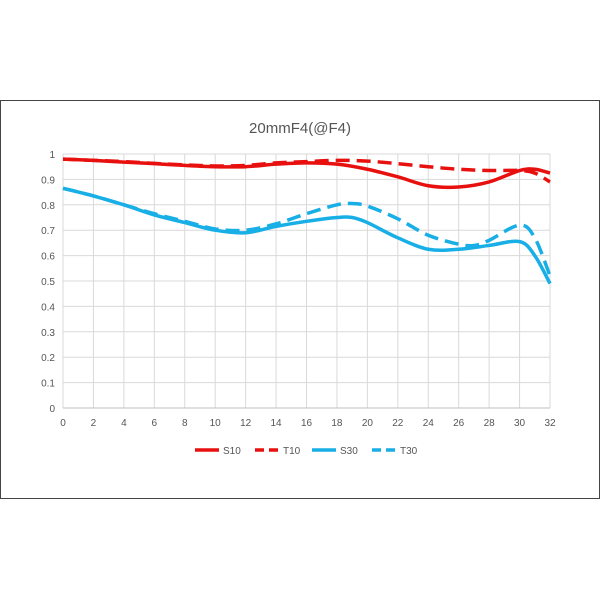  Describe the element at coordinates (48, 206) in the screenshot. I see `y-tick-label: 0.8` at that location.